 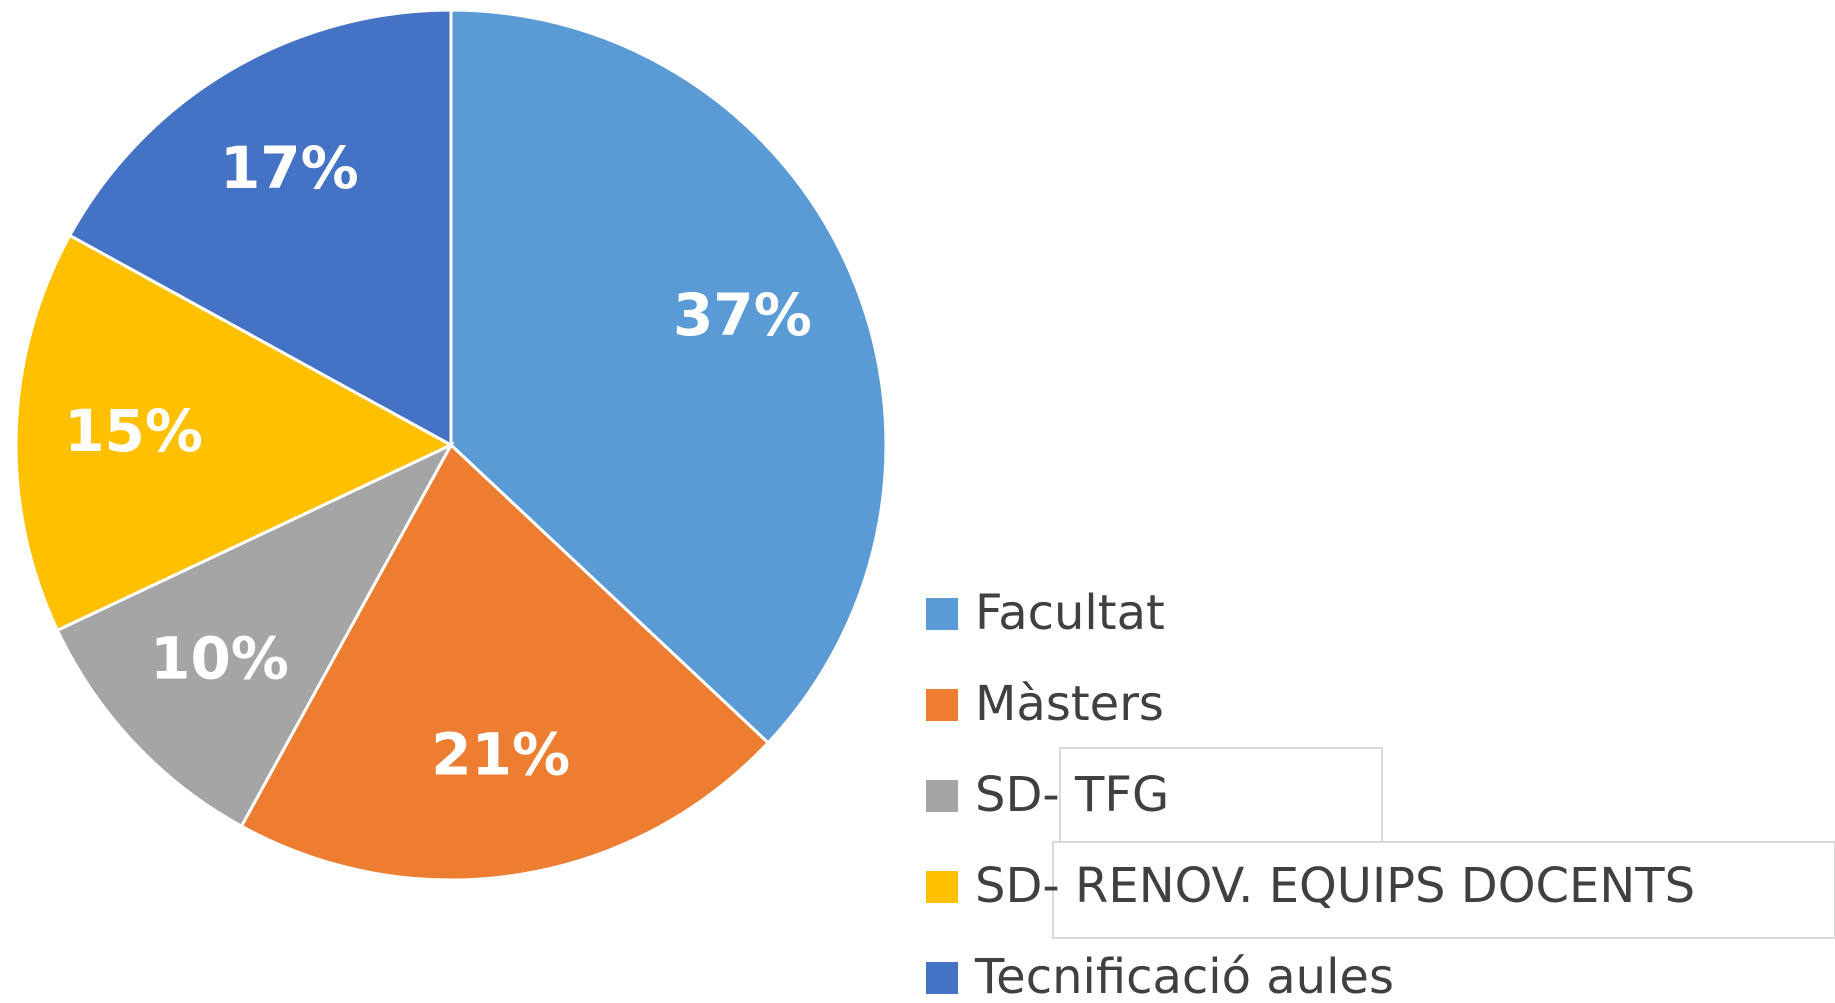 What do you see at coordinates (500, 755) in the screenshot?
I see `data-label: 21%` at bounding box center [500, 755].